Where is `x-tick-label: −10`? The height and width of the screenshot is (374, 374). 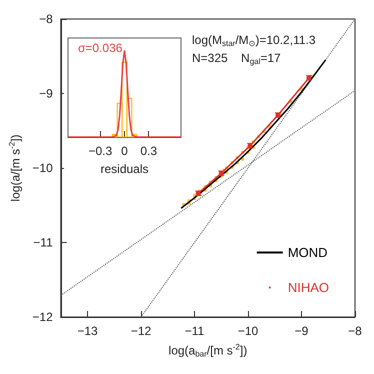 x-tick-label: −10 is located at coordinates (248, 331).